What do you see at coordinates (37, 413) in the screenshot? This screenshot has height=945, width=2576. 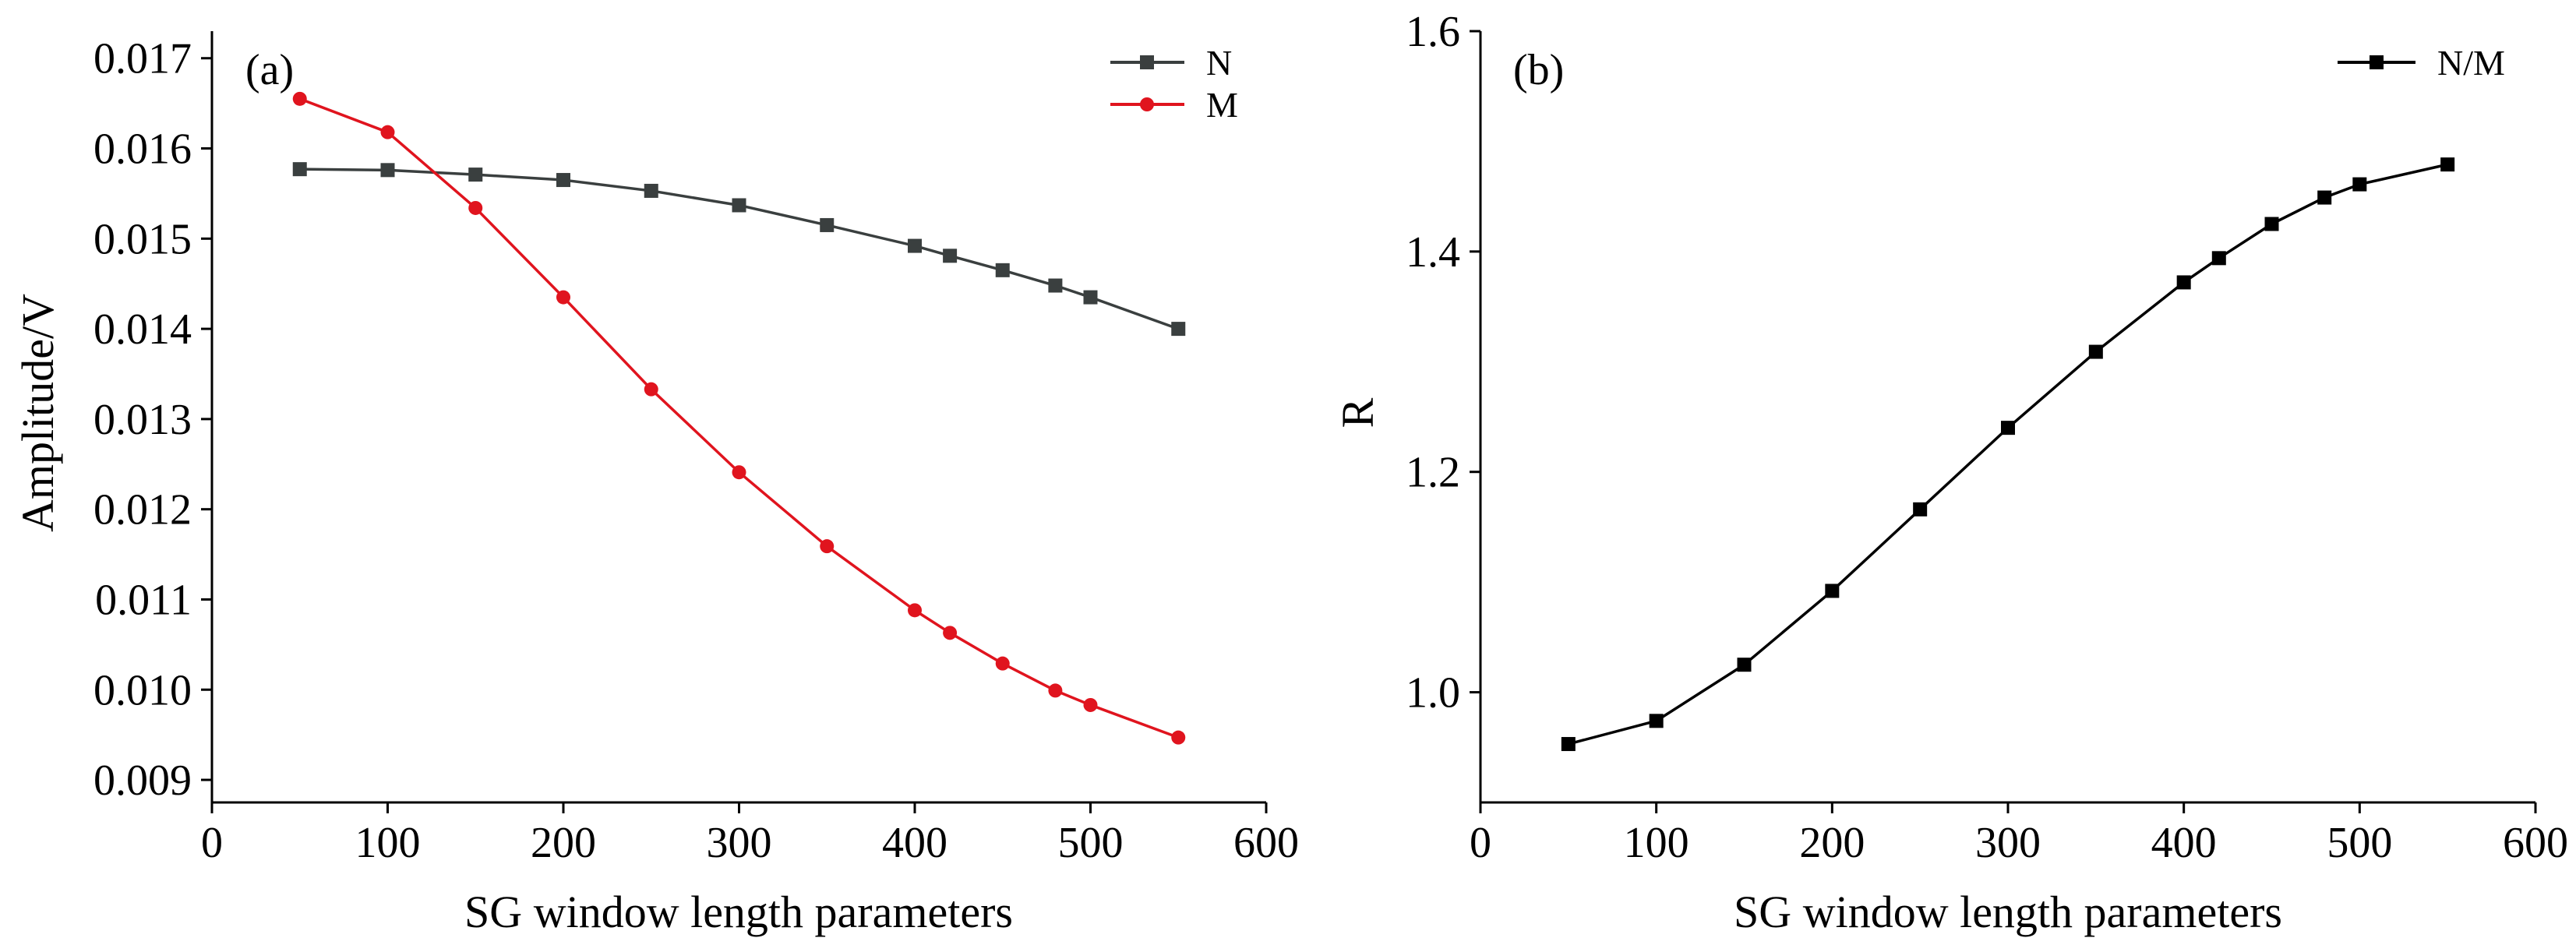 I see `panel-a-y-axis-title: Amplitude/V` at bounding box center [37, 413].